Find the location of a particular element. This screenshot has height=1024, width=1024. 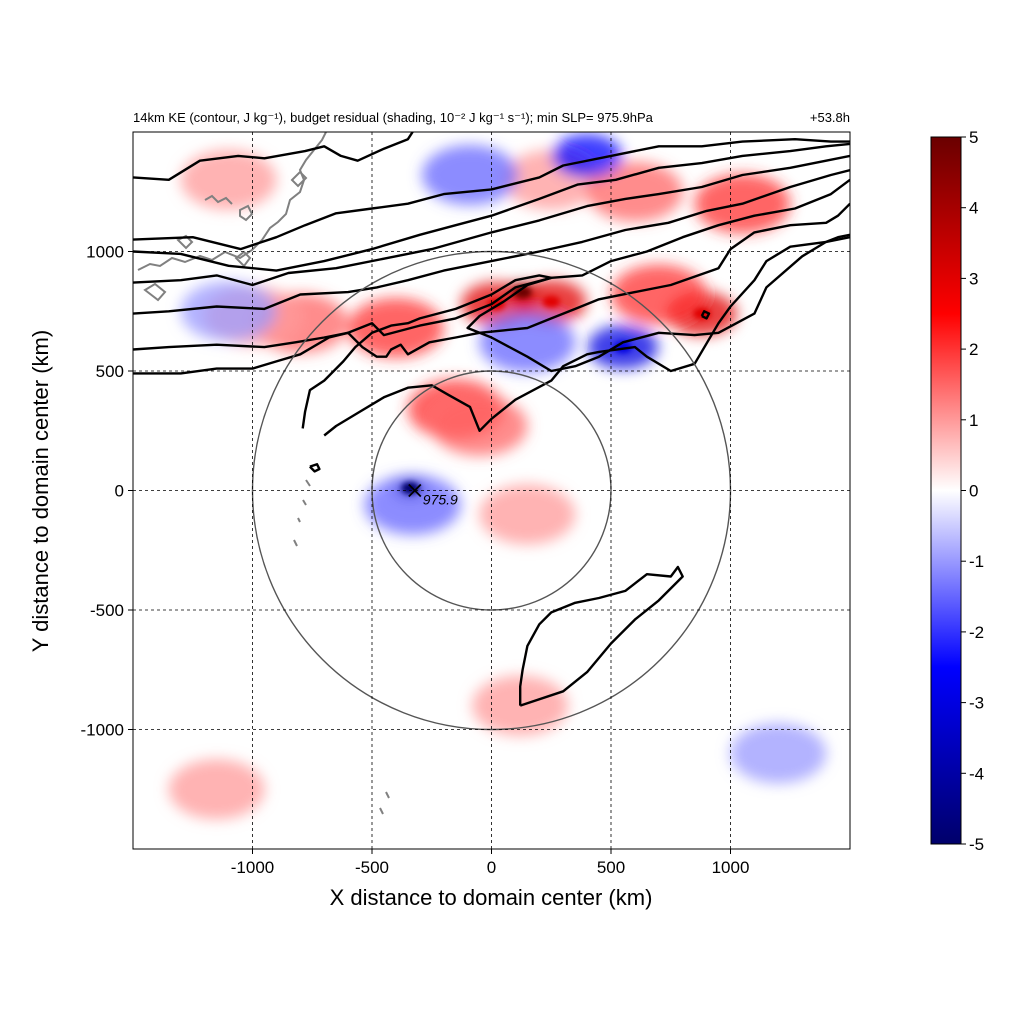

ke-contour-c7 is located at coordinates (491, 288).